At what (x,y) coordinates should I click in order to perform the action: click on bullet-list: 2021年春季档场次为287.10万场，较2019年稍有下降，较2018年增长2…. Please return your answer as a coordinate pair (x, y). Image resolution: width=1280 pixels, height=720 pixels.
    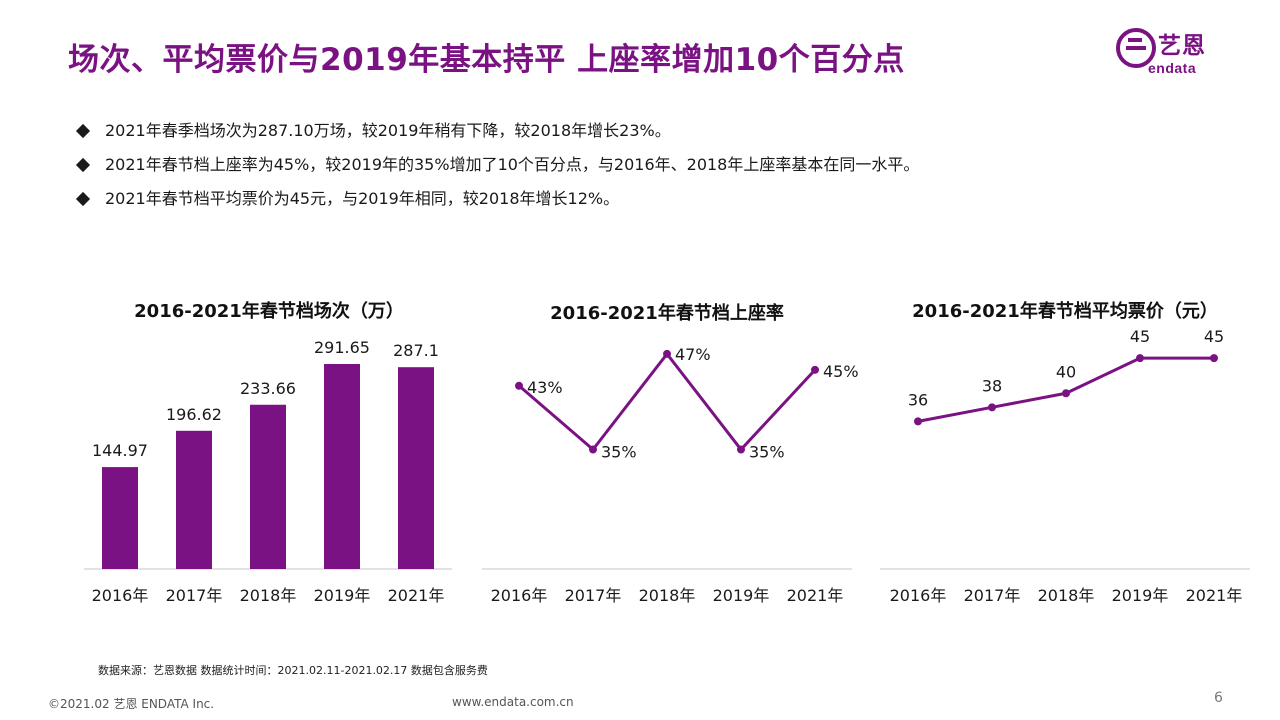
    Looking at the image, I should click on (497, 165).